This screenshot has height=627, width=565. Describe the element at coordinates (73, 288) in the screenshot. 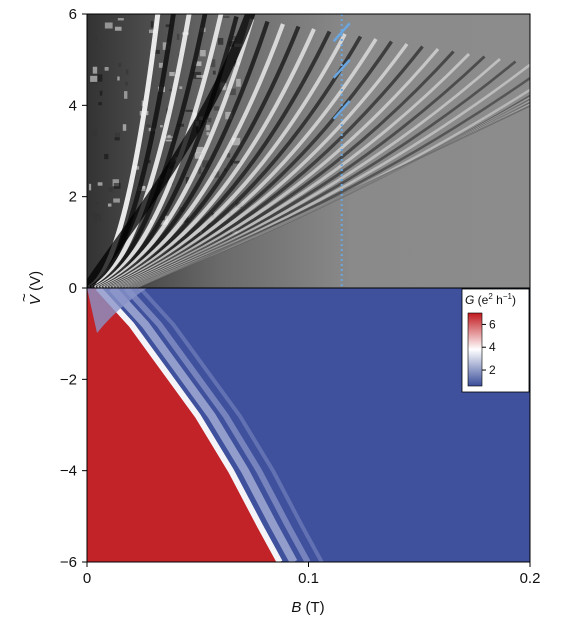

I see `y-tick-label: 0` at that location.